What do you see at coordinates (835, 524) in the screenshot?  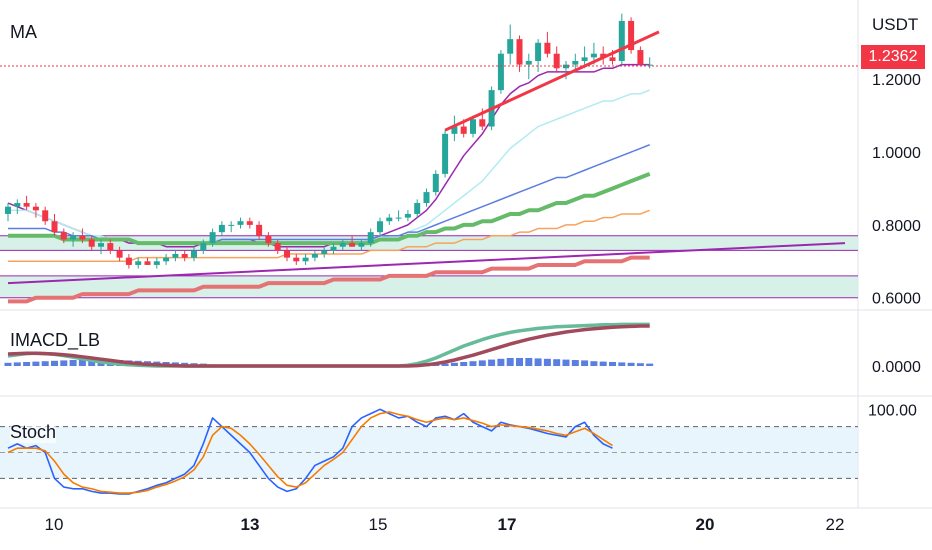 I see `date-tick-label: 22` at bounding box center [835, 524].